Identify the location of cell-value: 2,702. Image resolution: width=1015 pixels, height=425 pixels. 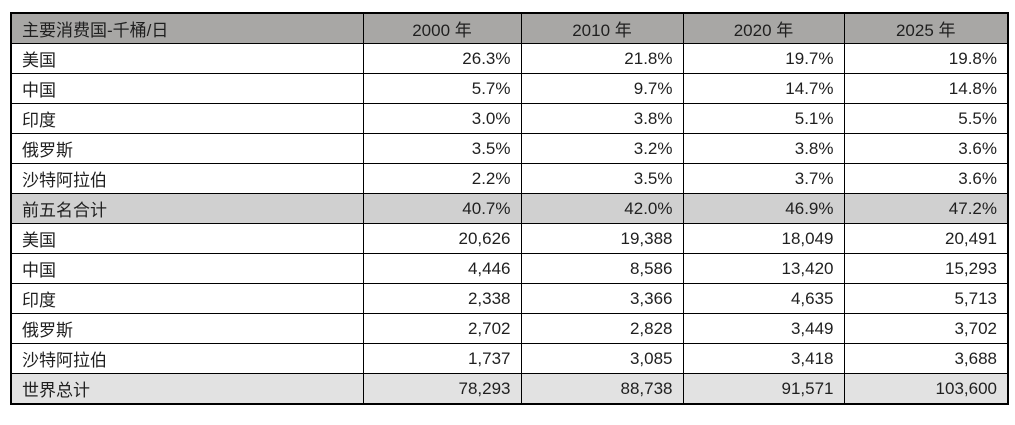
(442, 328).